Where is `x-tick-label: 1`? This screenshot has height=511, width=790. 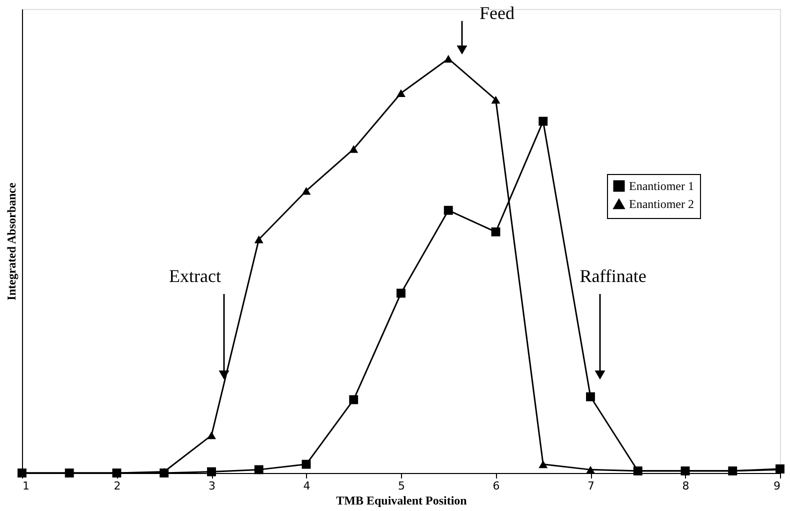
x-tick-label: 1 is located at coordinates (26, 486).